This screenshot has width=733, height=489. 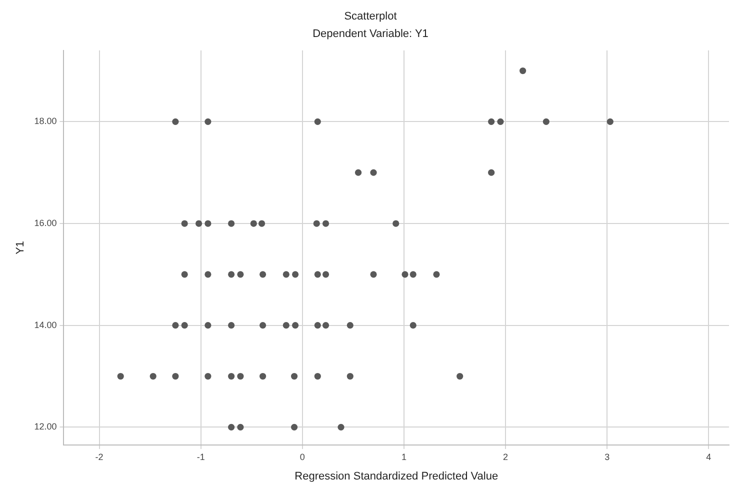 I want to click on y-tick-label: 14.00, so click(x=45, y=325).